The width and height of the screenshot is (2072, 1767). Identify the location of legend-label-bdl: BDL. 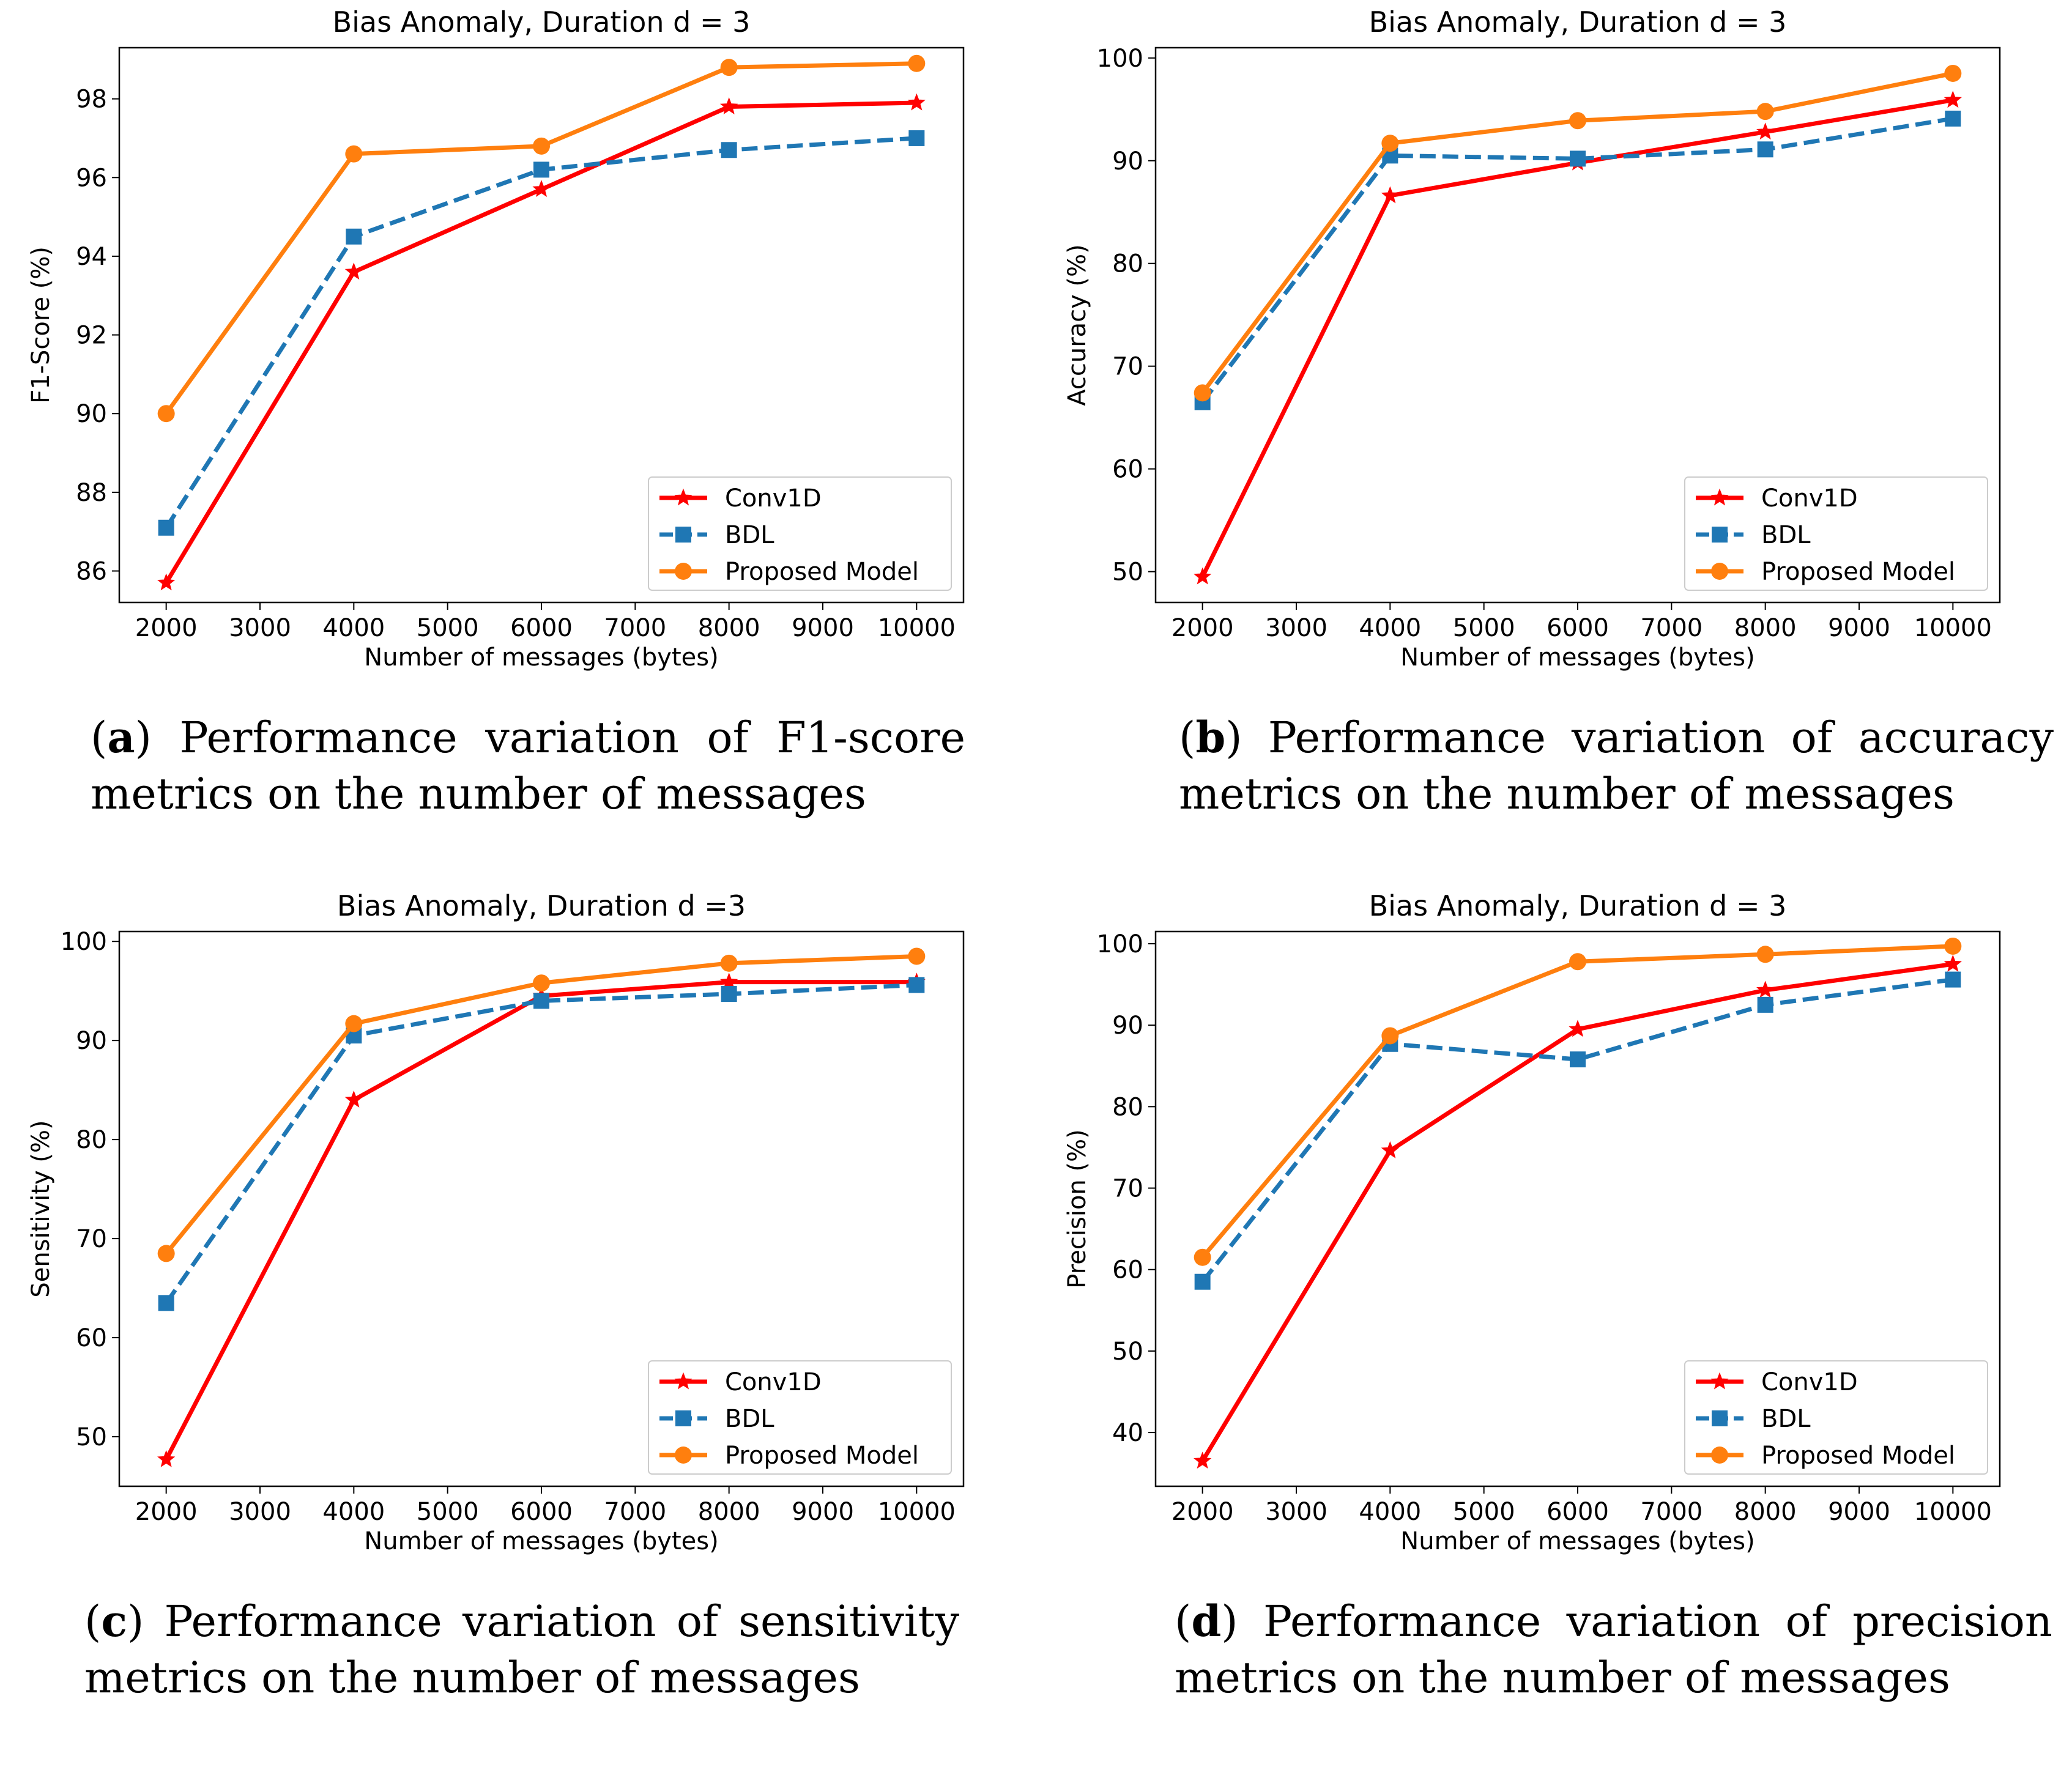
(1786, 1419).